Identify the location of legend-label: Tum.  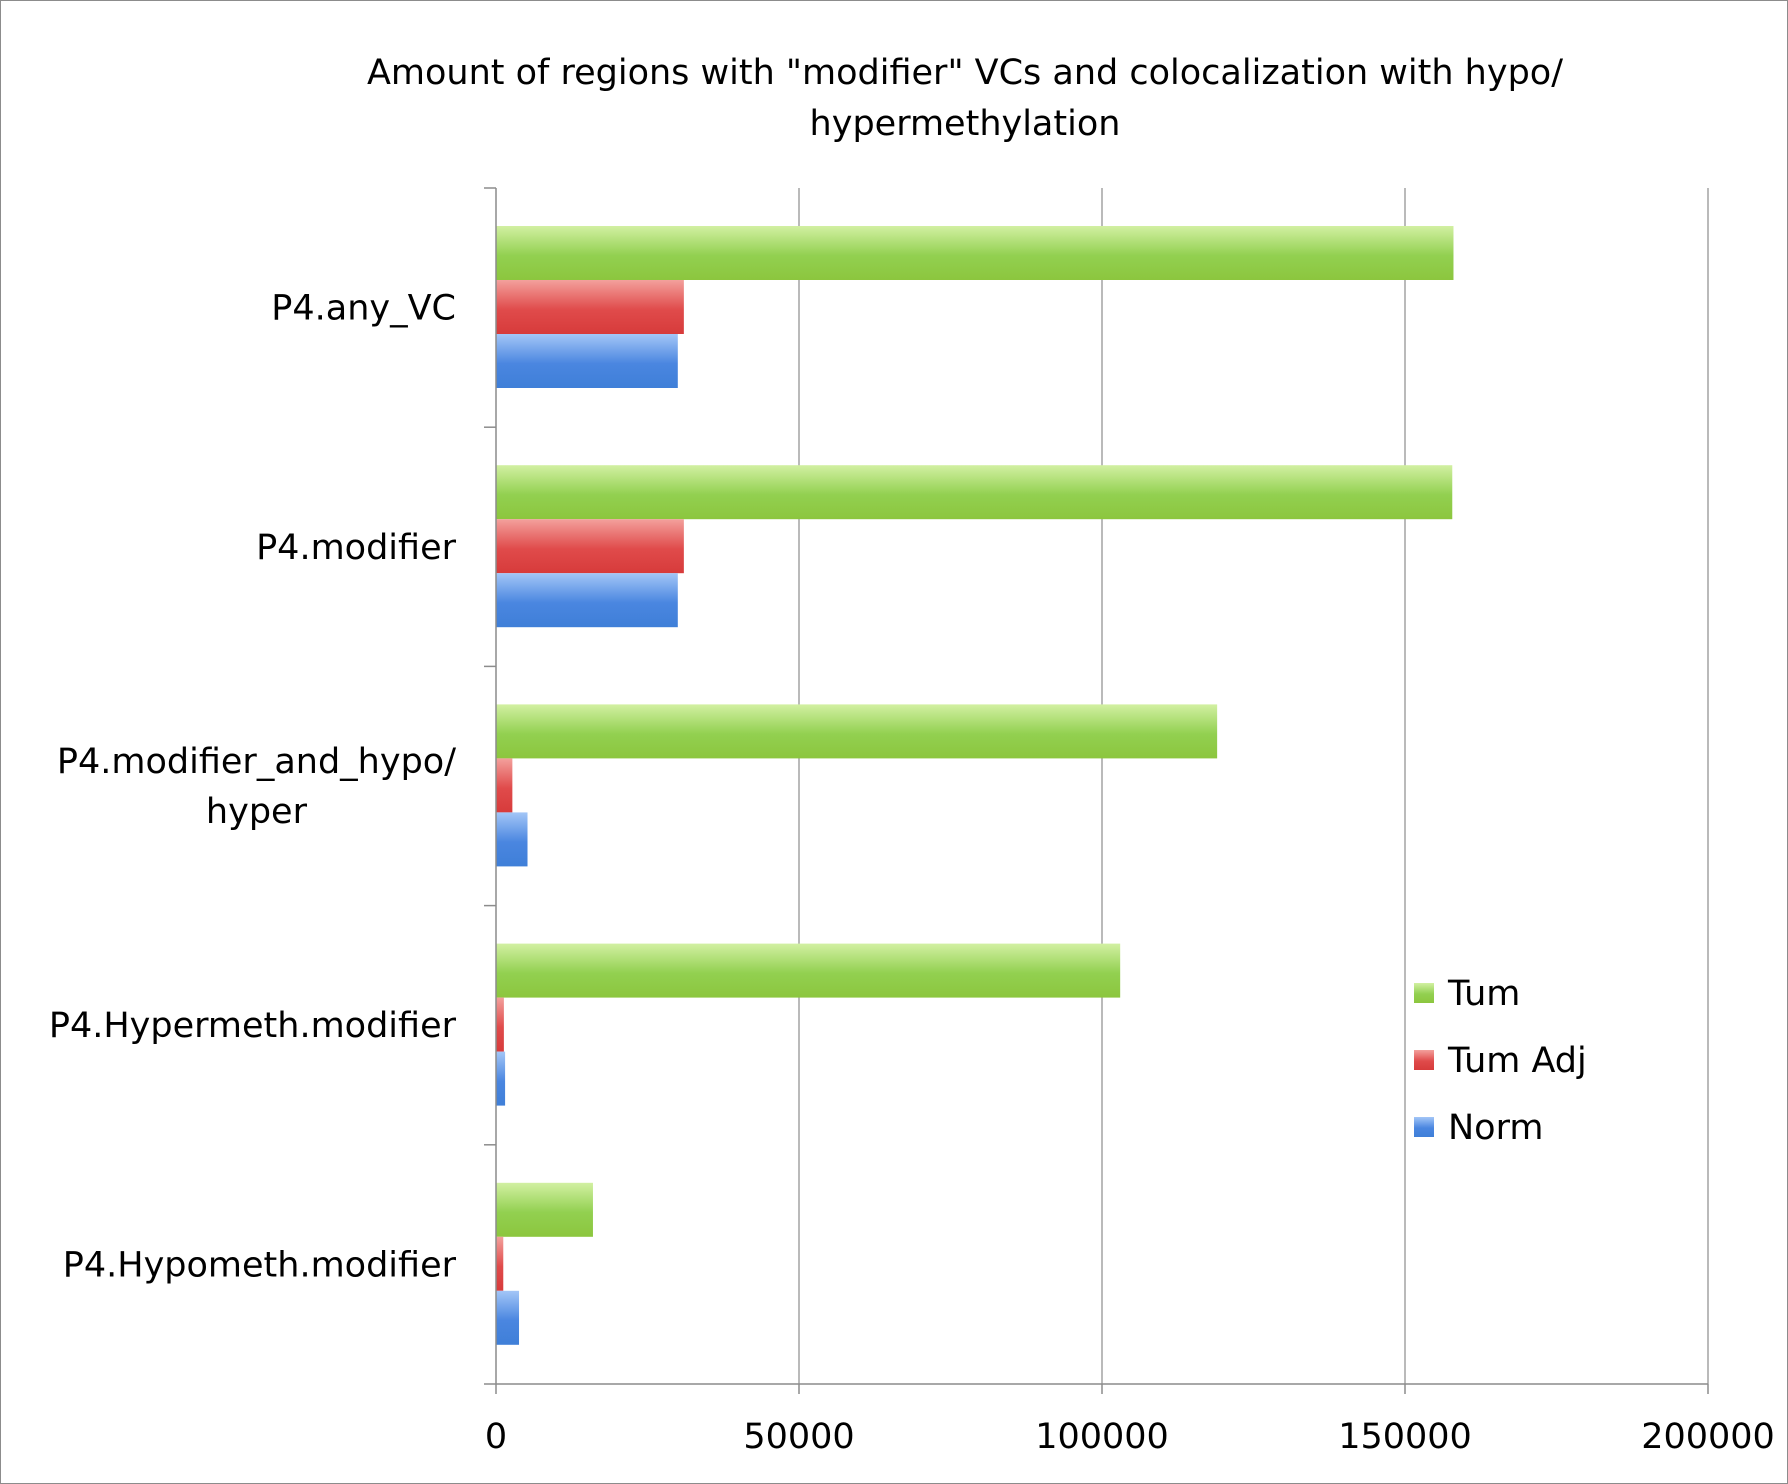
(1483, 994).